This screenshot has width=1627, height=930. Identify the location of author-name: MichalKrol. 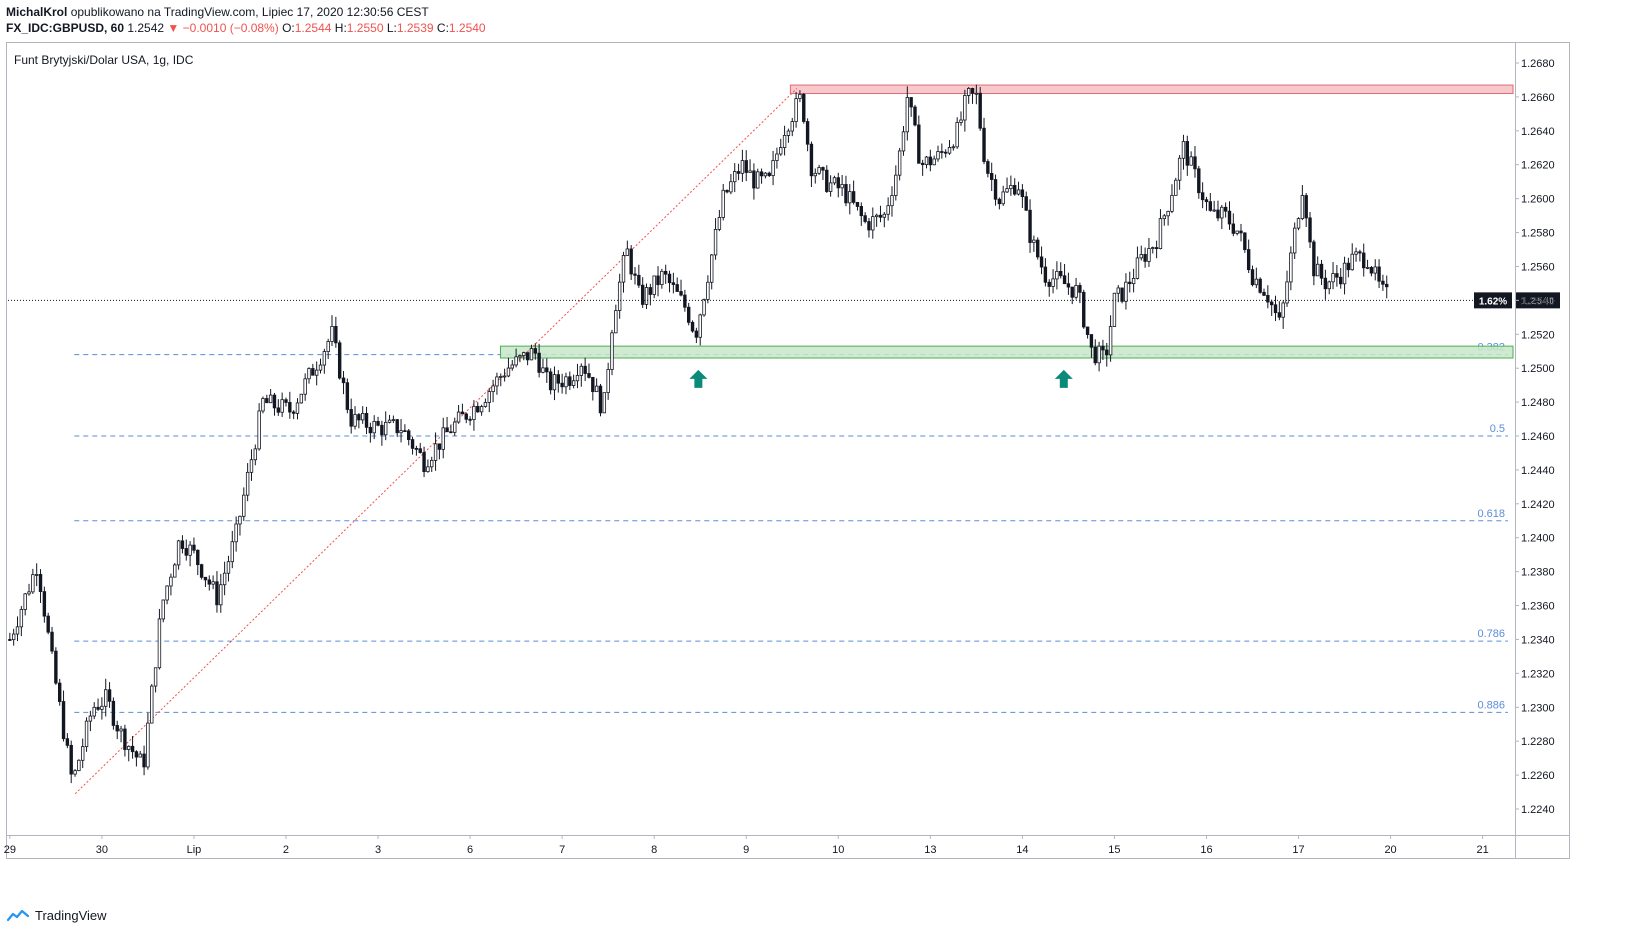
(37, 12).